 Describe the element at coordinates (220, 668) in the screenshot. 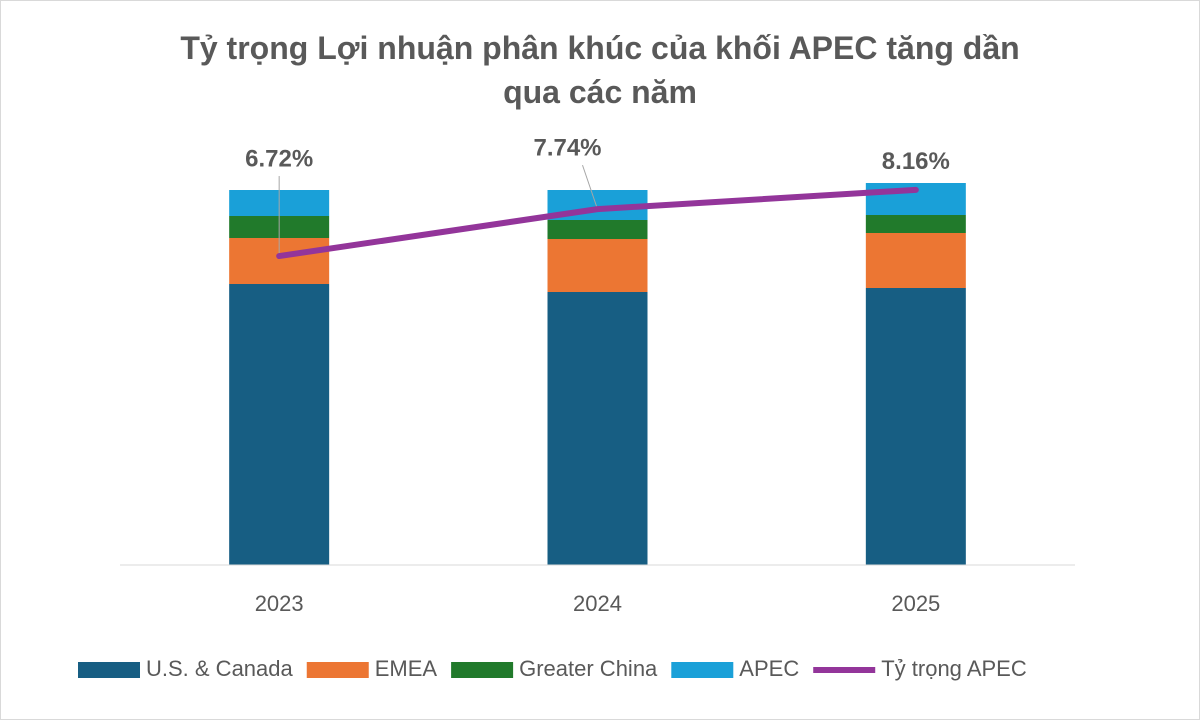

I see `legend-label: U.S. & Canada` at that location.